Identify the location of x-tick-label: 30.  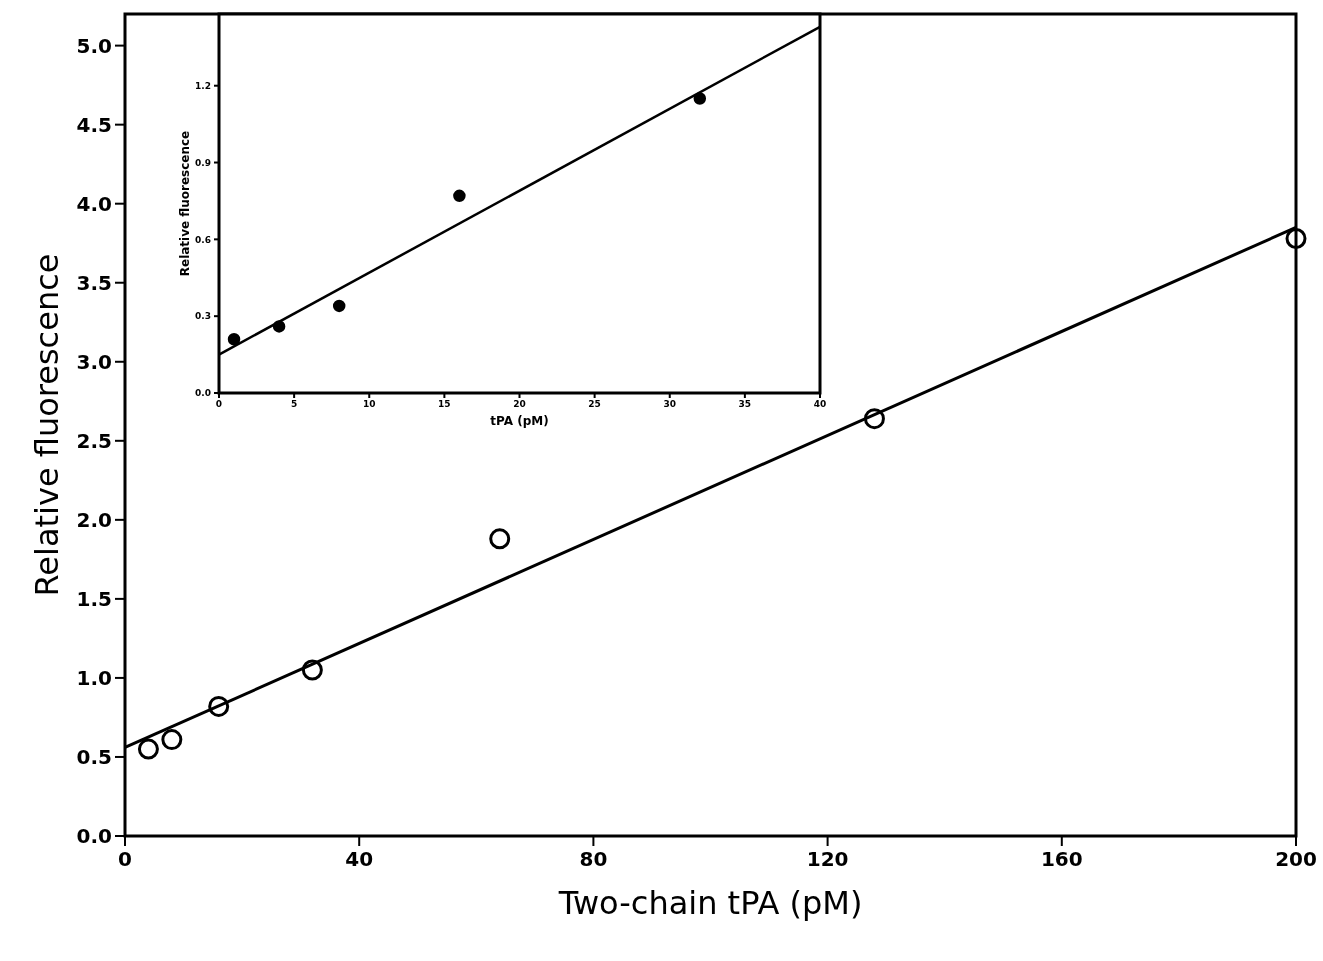
(670, 404).